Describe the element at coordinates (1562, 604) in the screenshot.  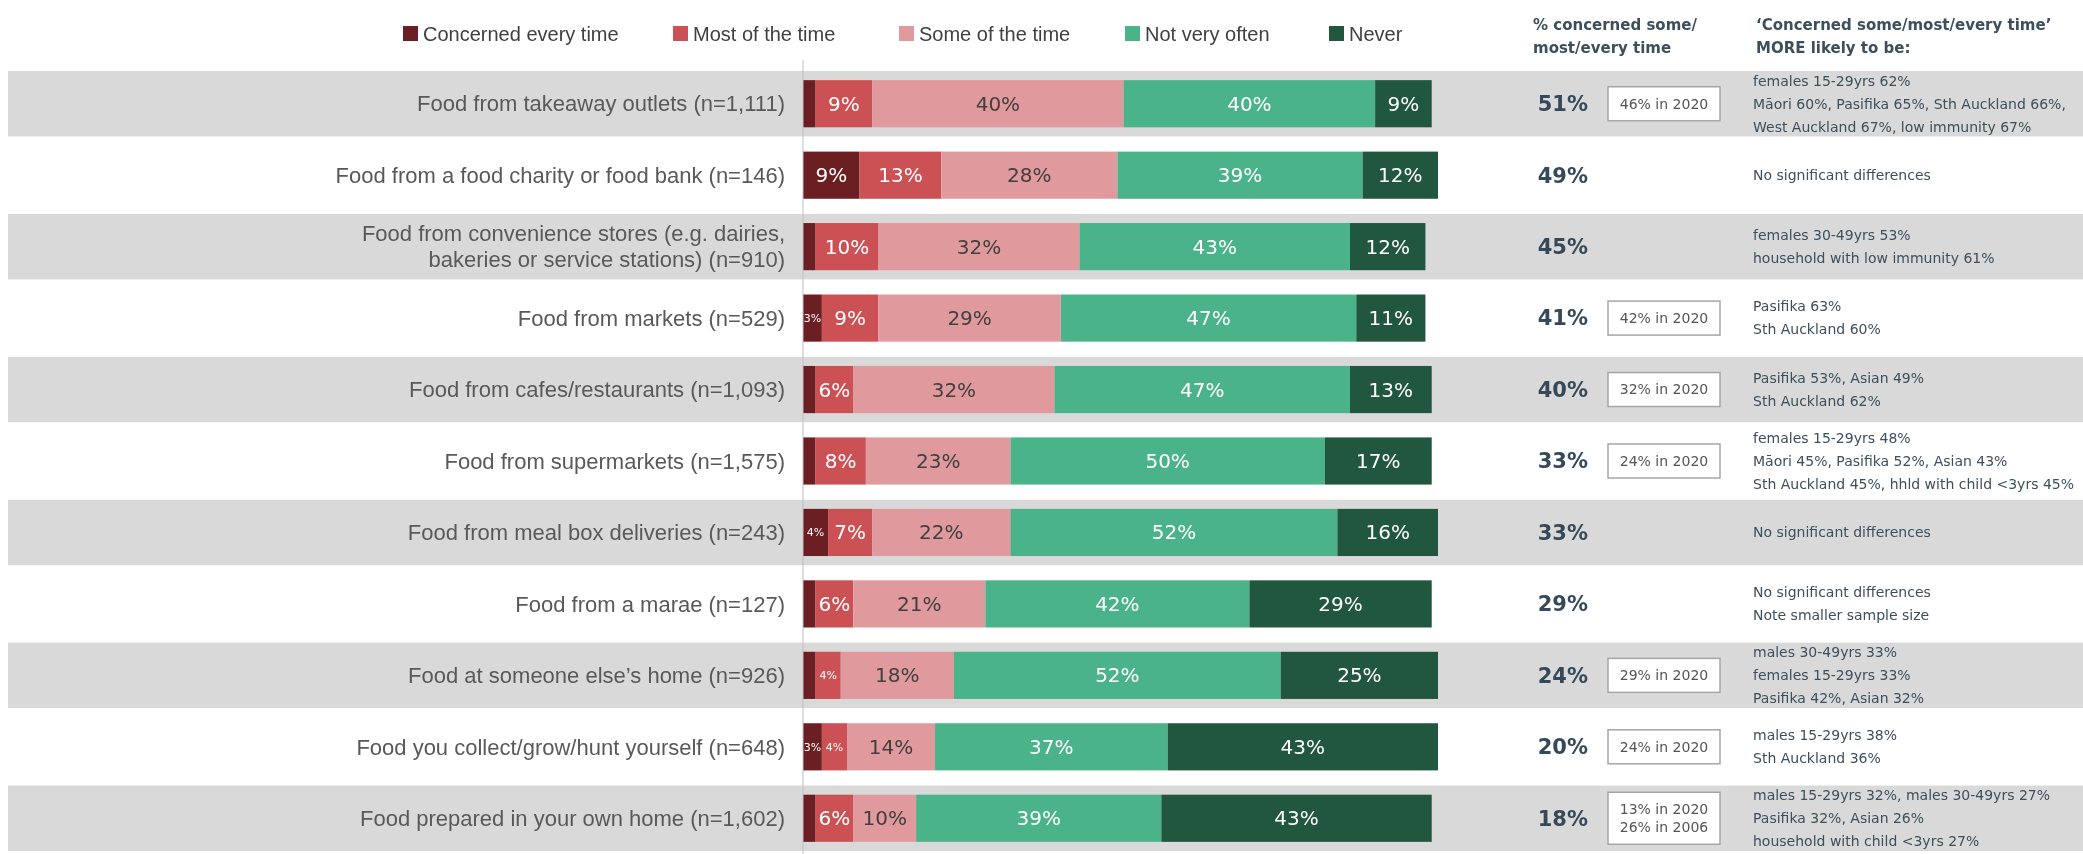
I see `text: 29%` at that location.